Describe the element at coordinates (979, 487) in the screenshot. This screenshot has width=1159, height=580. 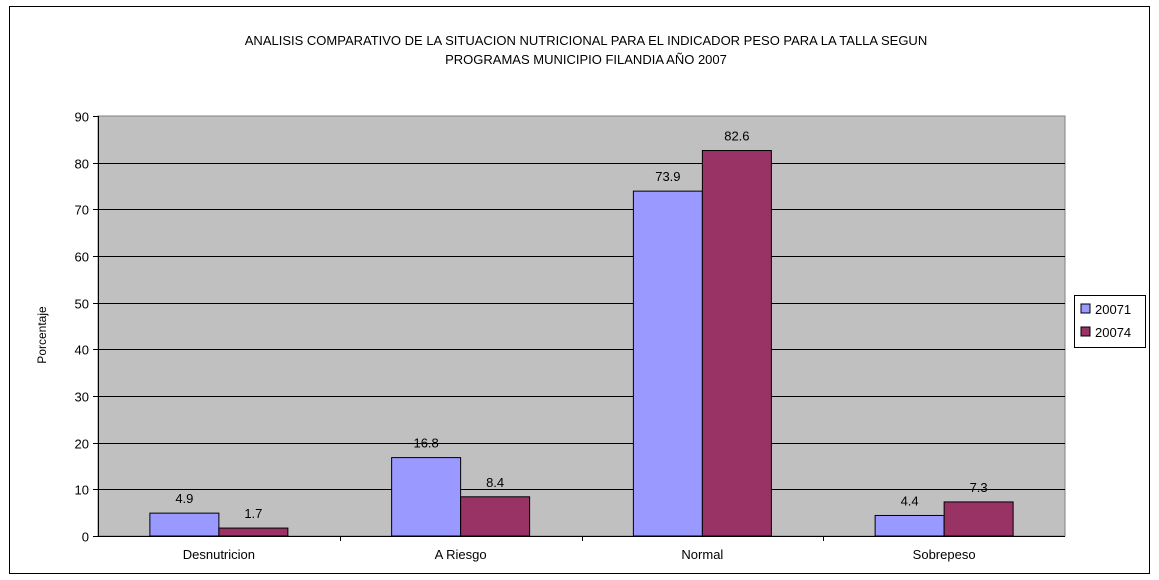
I see `data-label-20074-3: 7.3` at that location.